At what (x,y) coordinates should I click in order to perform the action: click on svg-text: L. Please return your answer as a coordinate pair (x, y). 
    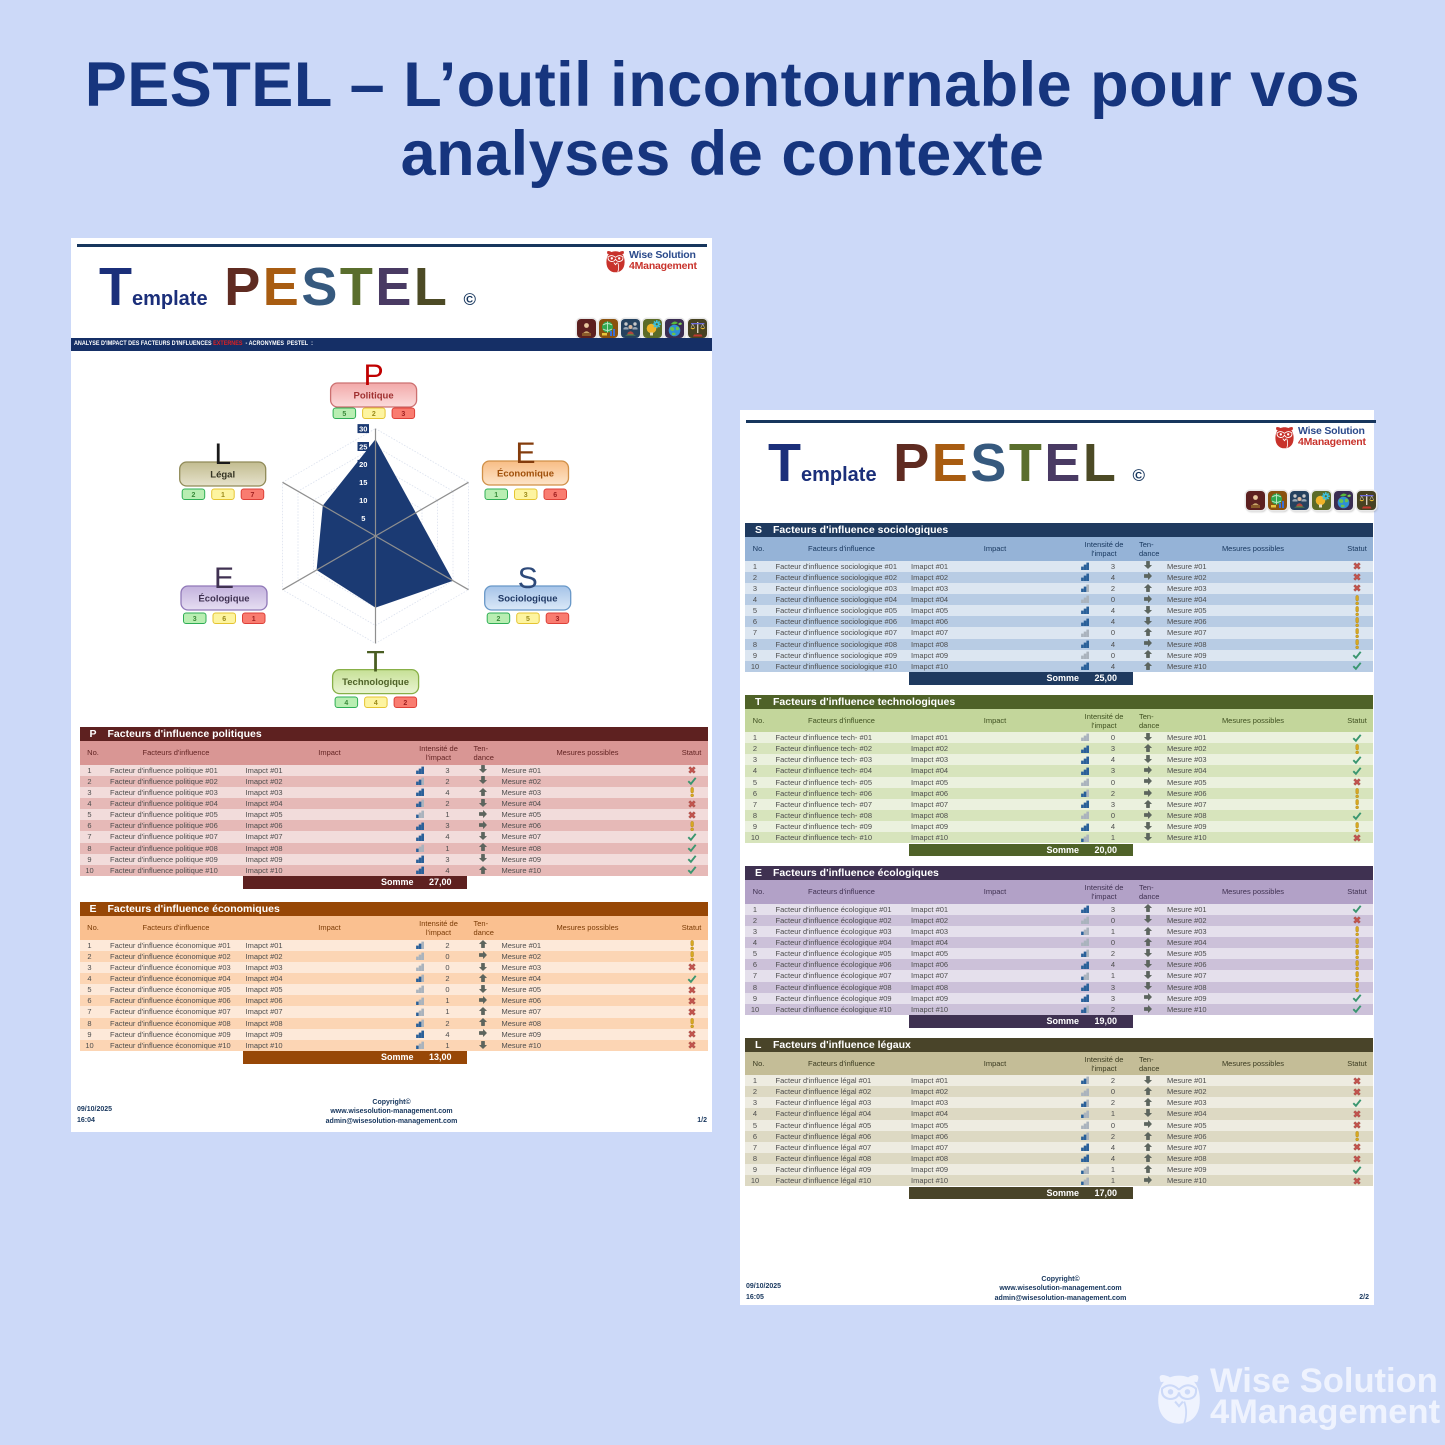
    Looking at the image, I should click on (222, 454).